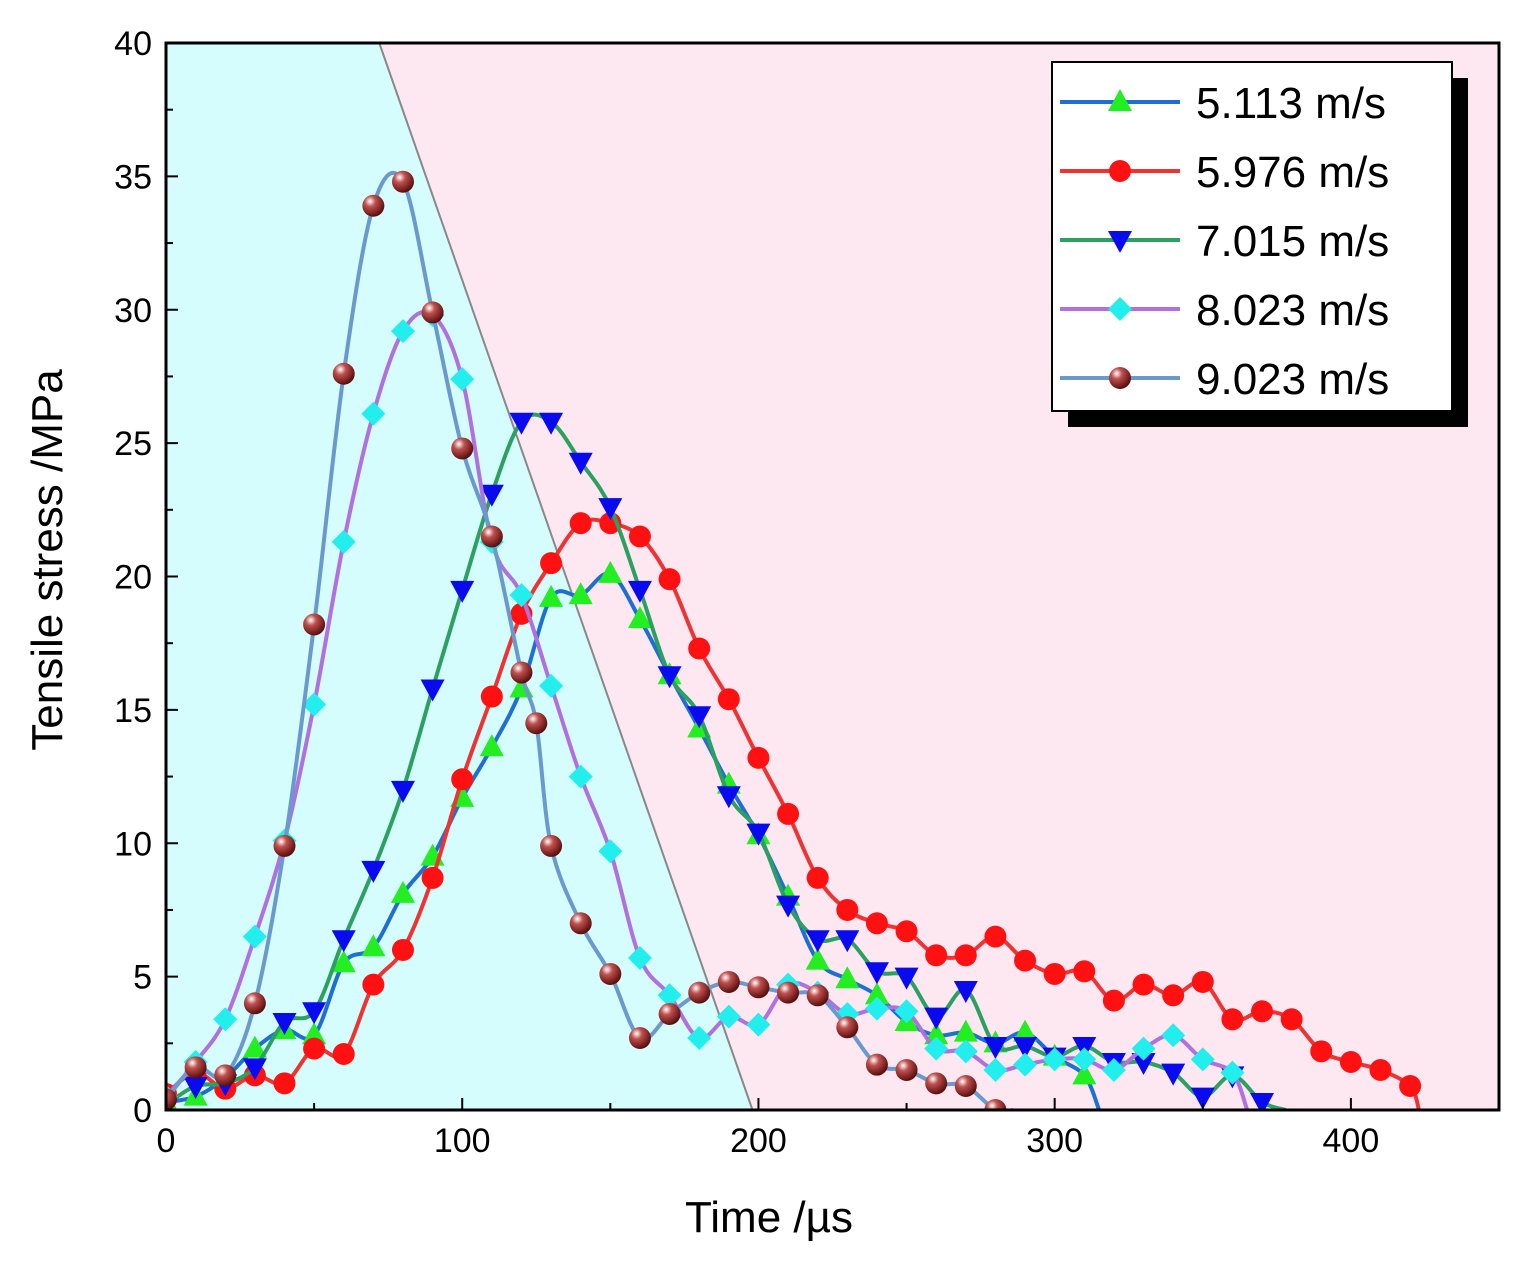  What do you see at coordinates (1054, 1141) in the screenshot?
I see `x-tick-label: 300` at bounding box center [1054, 1141].